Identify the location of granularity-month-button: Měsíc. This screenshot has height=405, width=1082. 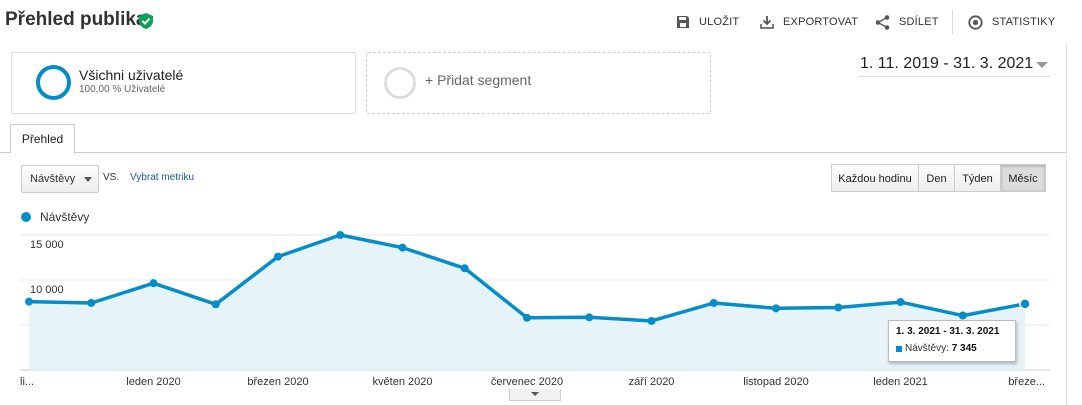
(1023, 178).